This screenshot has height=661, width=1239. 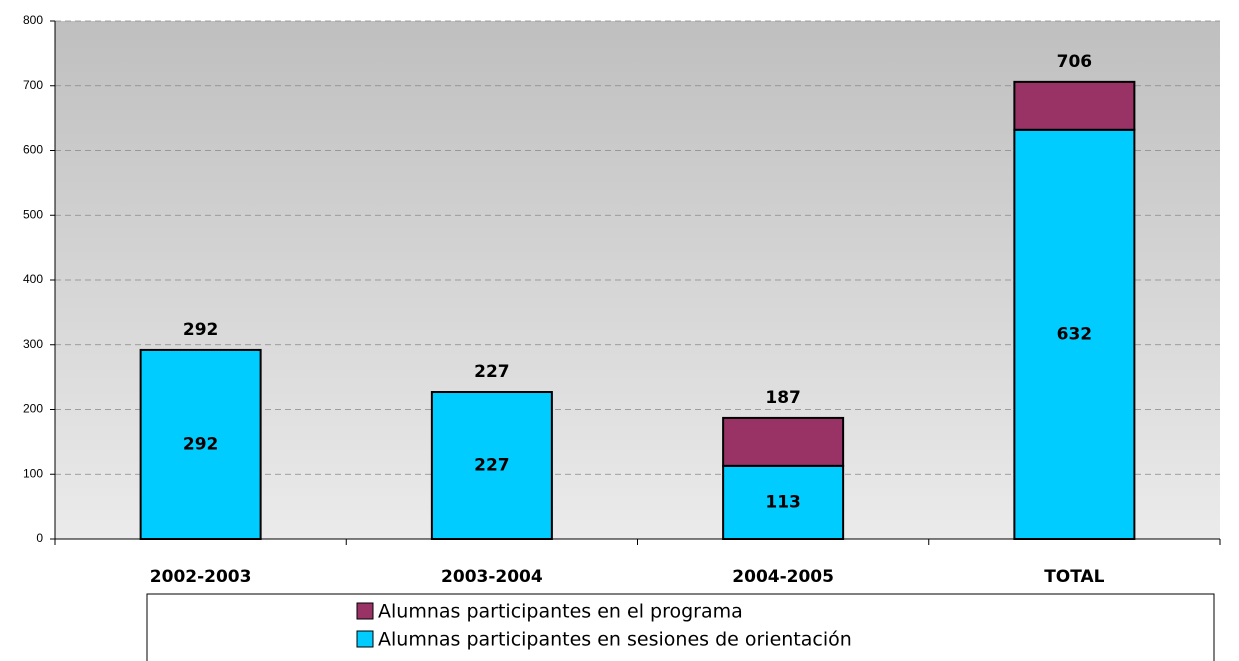 I want to click on total-label: 292, so click(x=201, y=330).